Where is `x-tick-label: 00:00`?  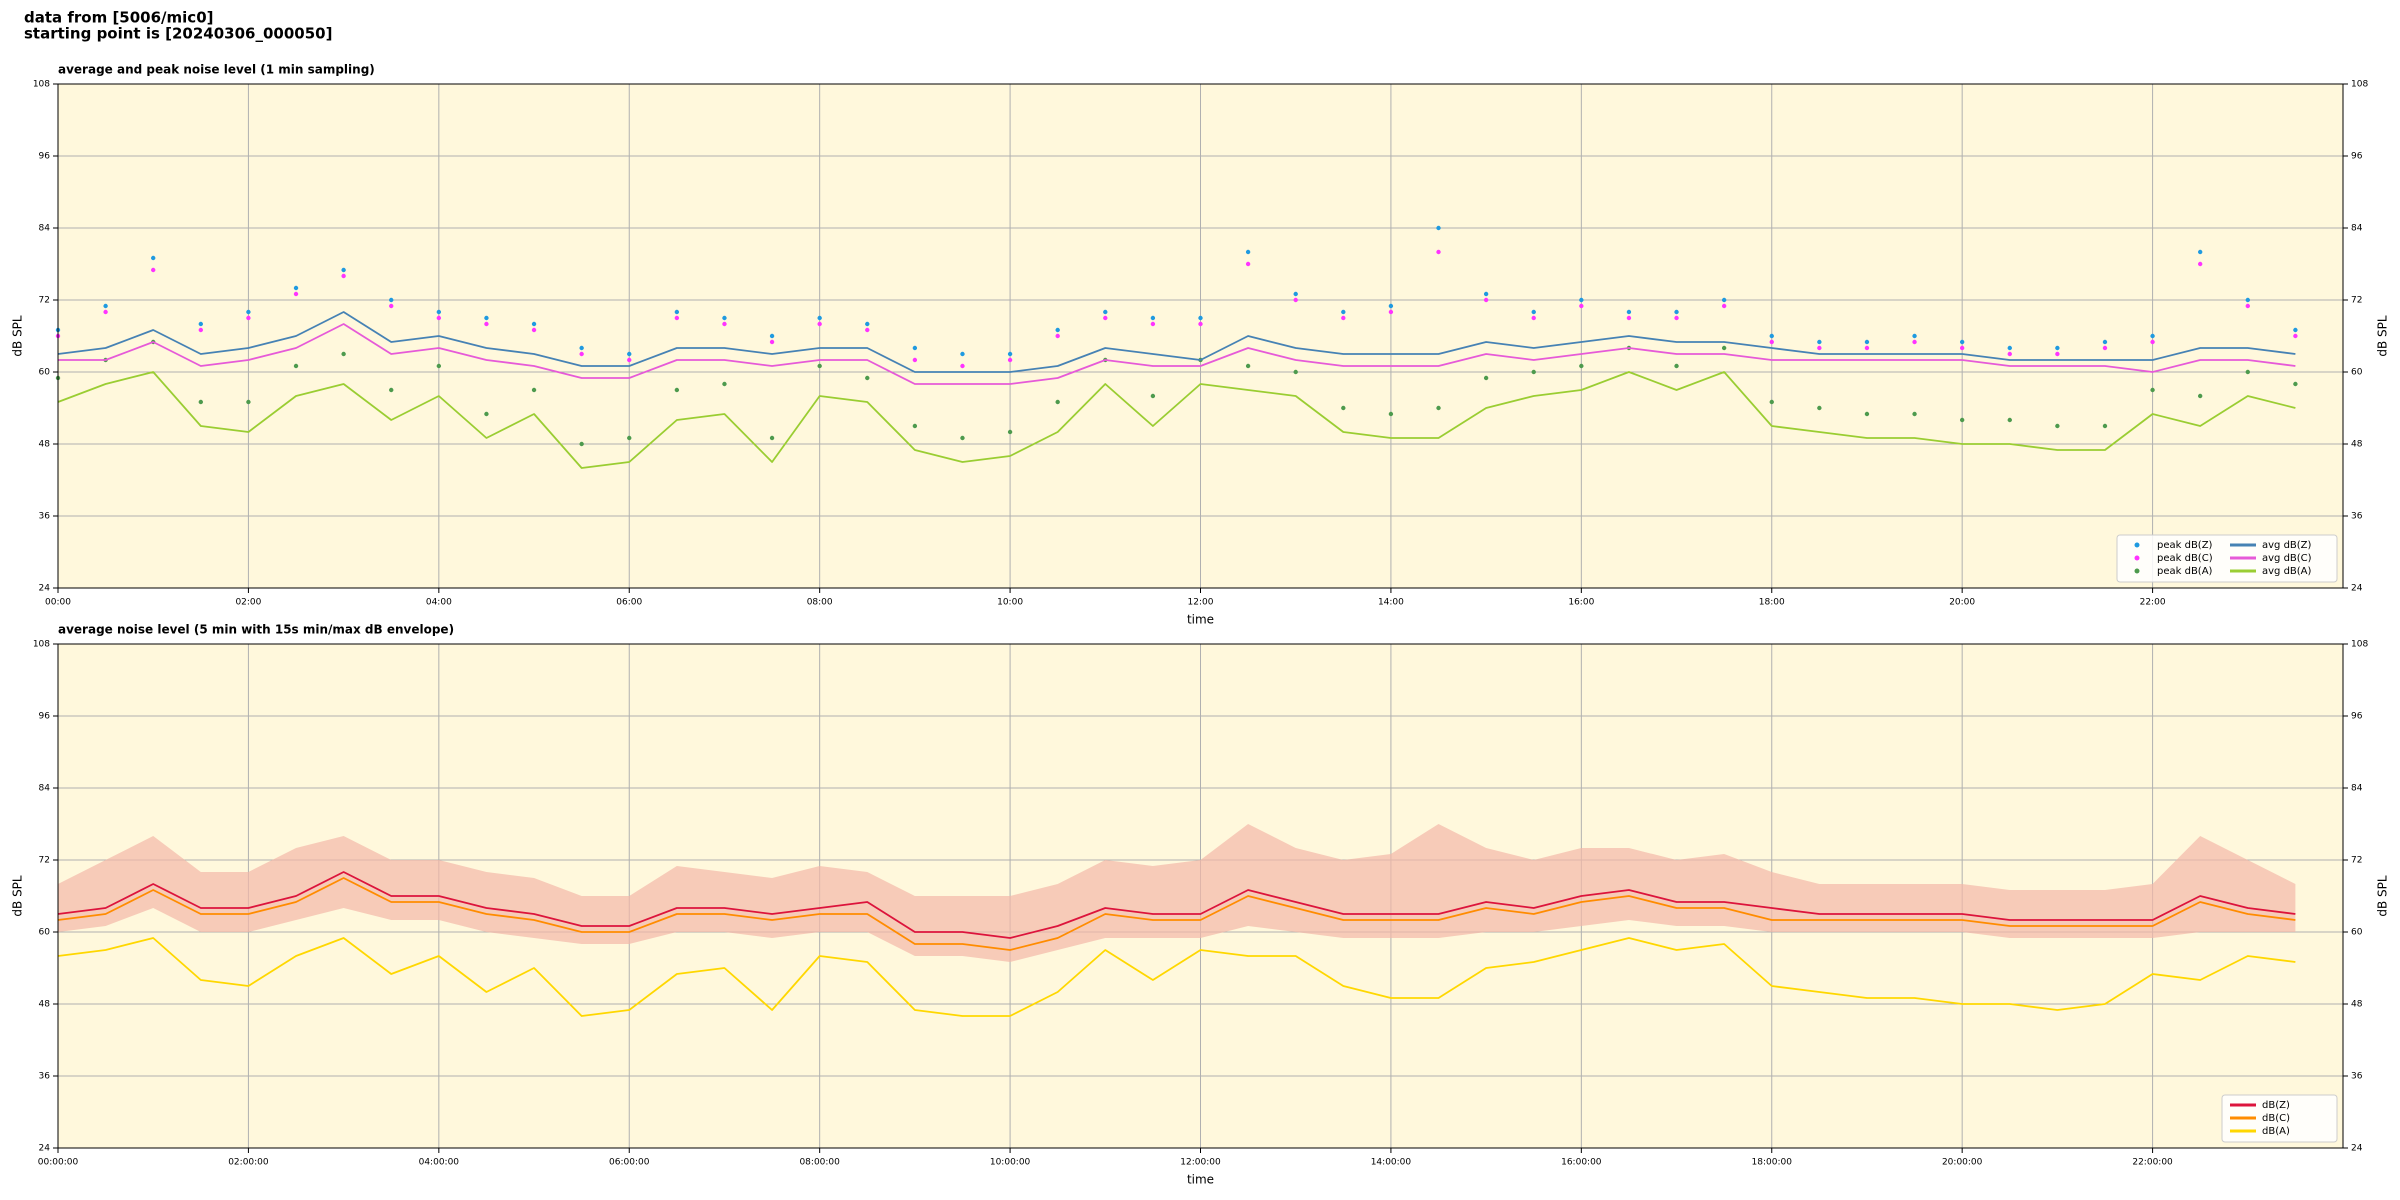
x-tick-label: 00:00 is located at coordinates (58, 603).